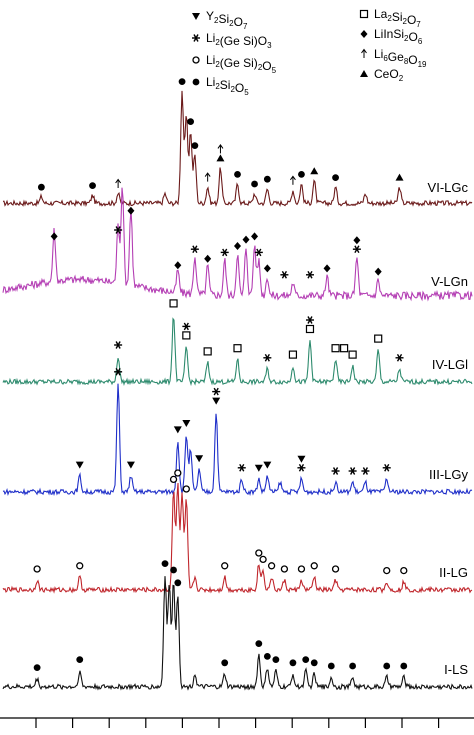 This screenshot has width=474, height=735. What do you see at coordinates (456, 669) in the screenshot?
I see `sample-label-i-ls: I-LS` at bounding box center [456, 669].